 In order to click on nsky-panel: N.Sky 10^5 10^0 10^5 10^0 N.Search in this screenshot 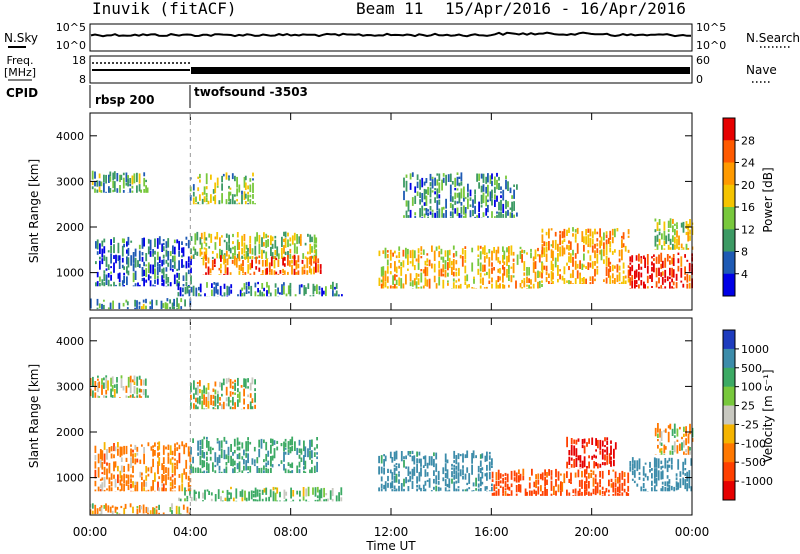, I will do `click(402, 36)`.